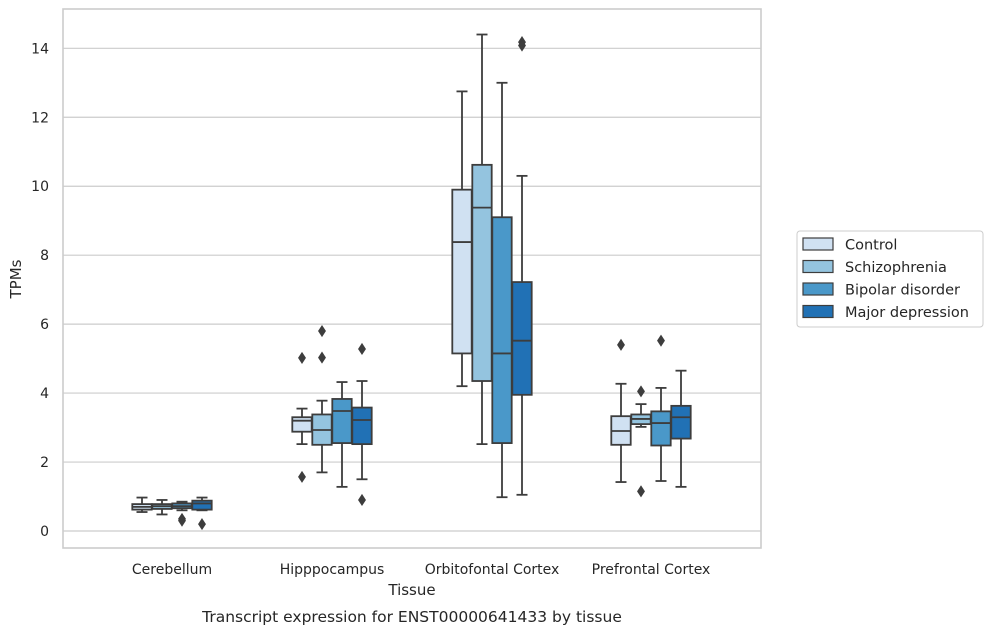 The width and height of the screenshot is (992, 634). What do you see at coordinates (40, 290) in the screenshot?
I see `y-tick-labels: 0 2 4 6 8 10 12 14` at bounding box center [40, 290].